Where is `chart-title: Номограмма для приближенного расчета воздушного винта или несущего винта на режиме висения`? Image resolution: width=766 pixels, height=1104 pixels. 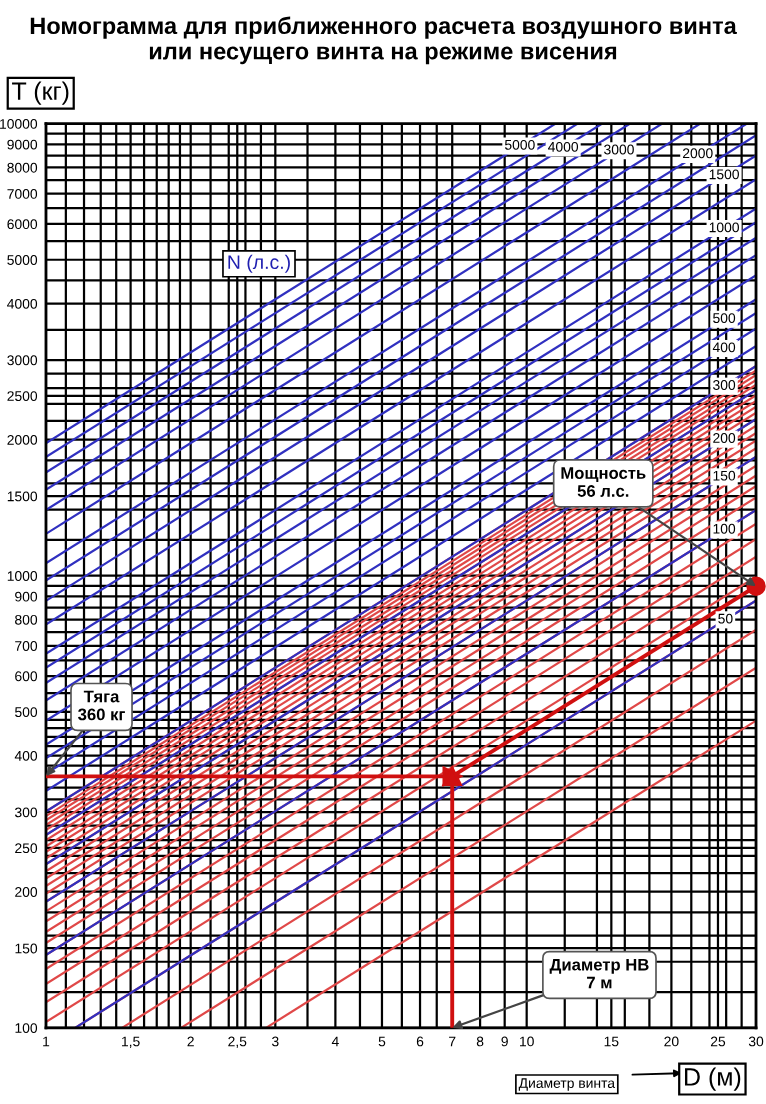 chart-title: Номограмма для приближенного расчета воздушного винта или несущего винта на режиме висения is located at coordinates (383, 40).